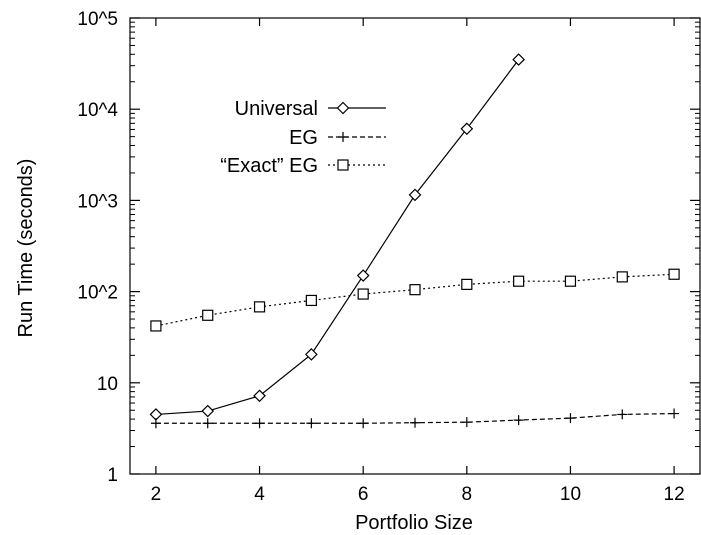  I want to click on y-tick-label: 10^4, so click(97, 110).